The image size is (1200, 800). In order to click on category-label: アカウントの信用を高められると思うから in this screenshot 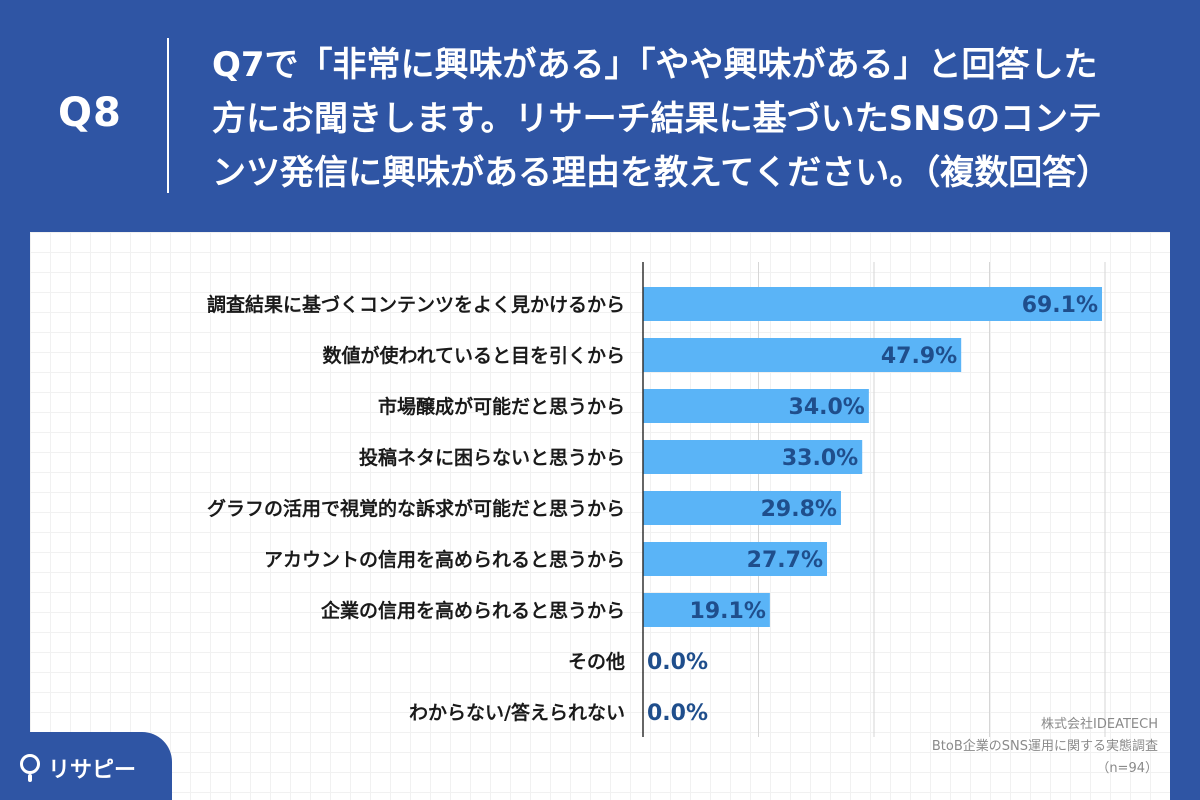, I will do `click(444, 559)`.